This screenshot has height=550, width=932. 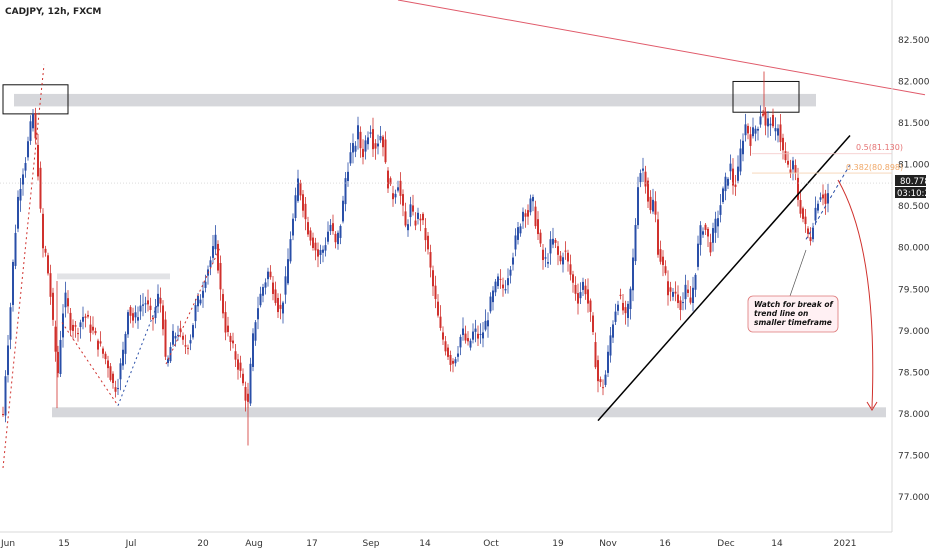 I want to click on projection-arrowhead, so click(x=872, y=406).